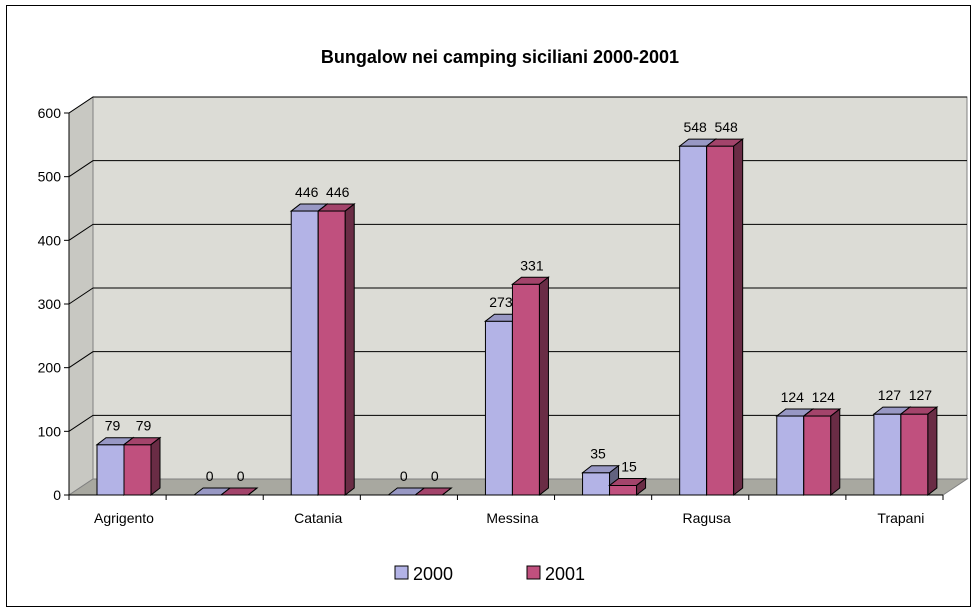 Image resolution: width=979 pixels, height=613 pixels. I want to click on y-tick-label: 200, so click(50, 368).